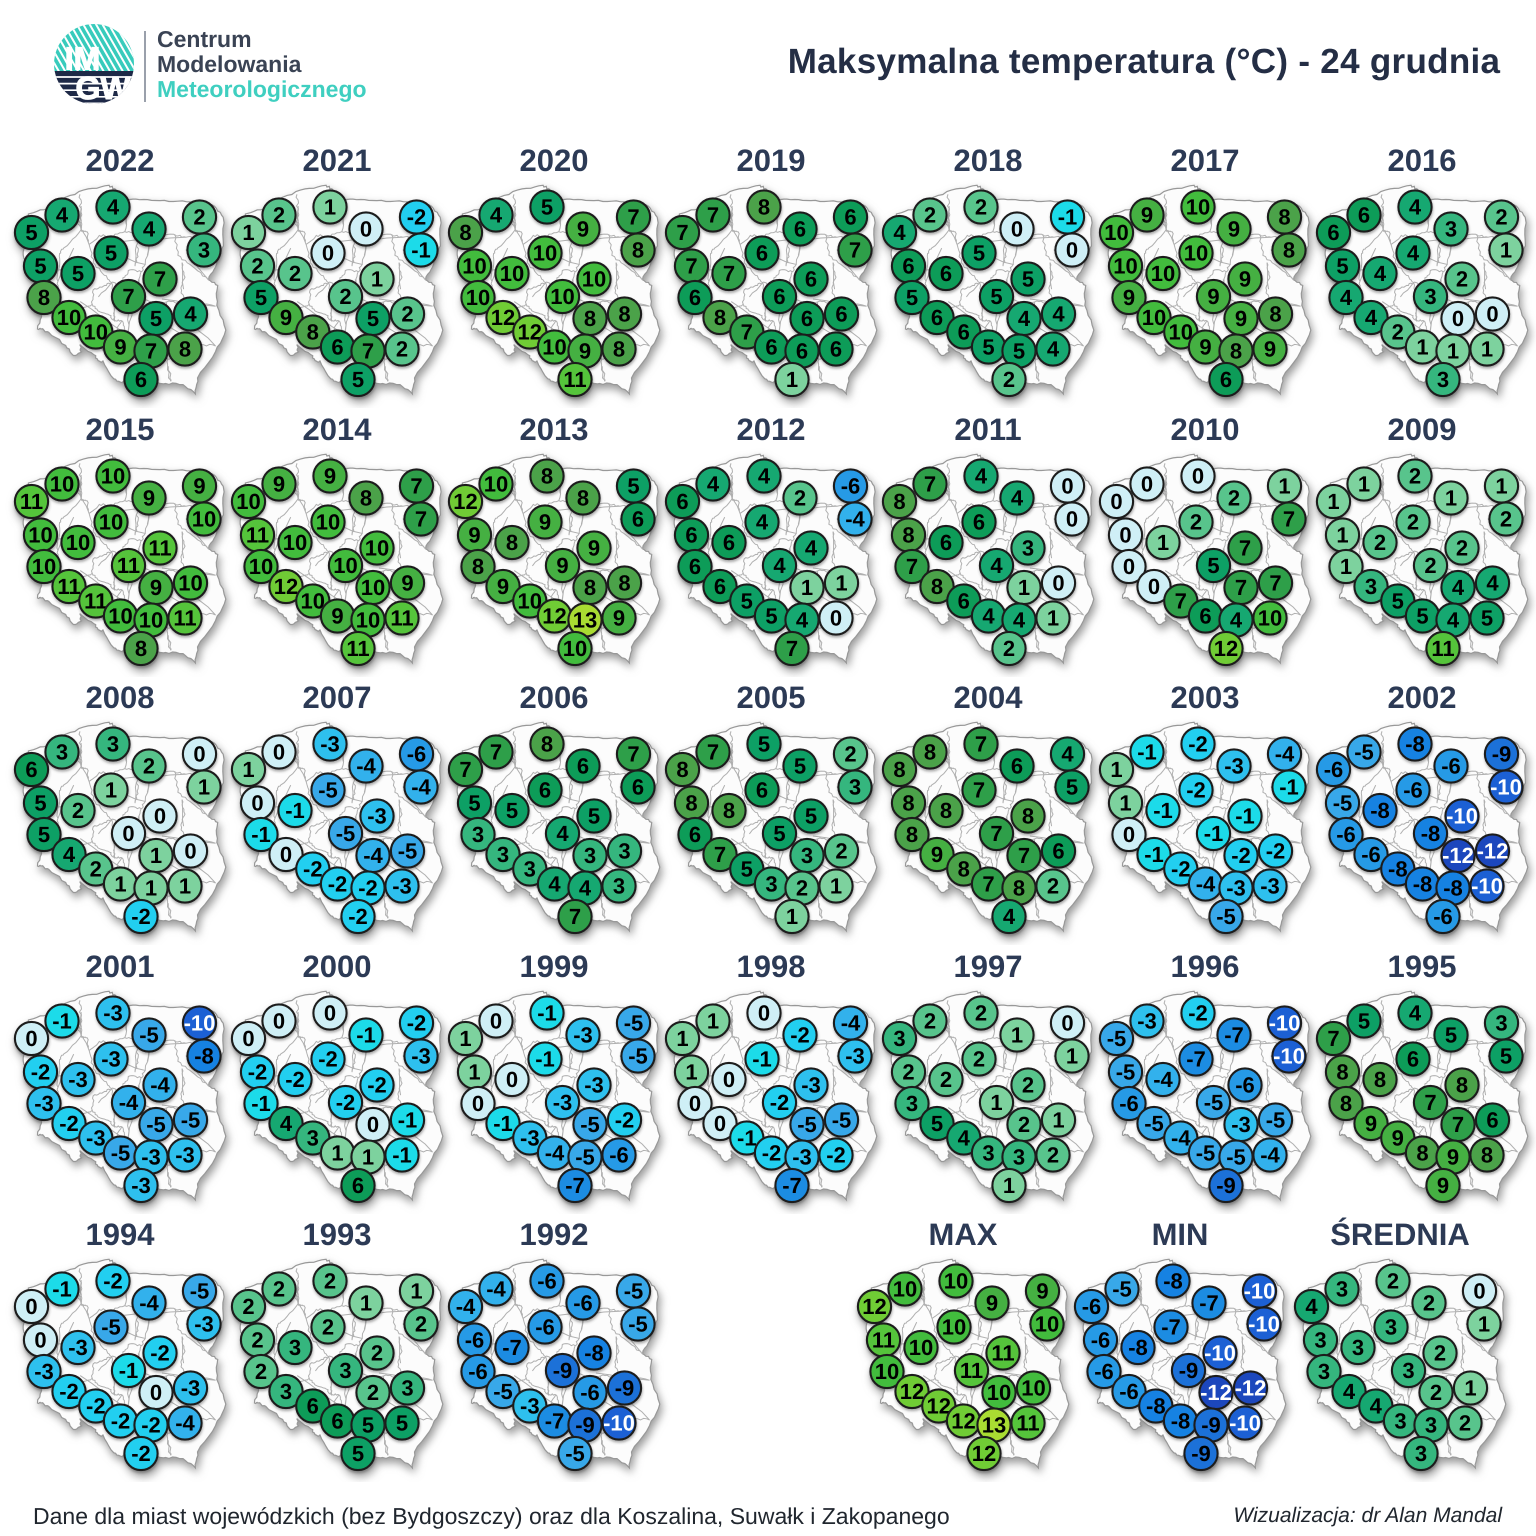  I want to click on svg-text: -9, so click(1189, 1370).